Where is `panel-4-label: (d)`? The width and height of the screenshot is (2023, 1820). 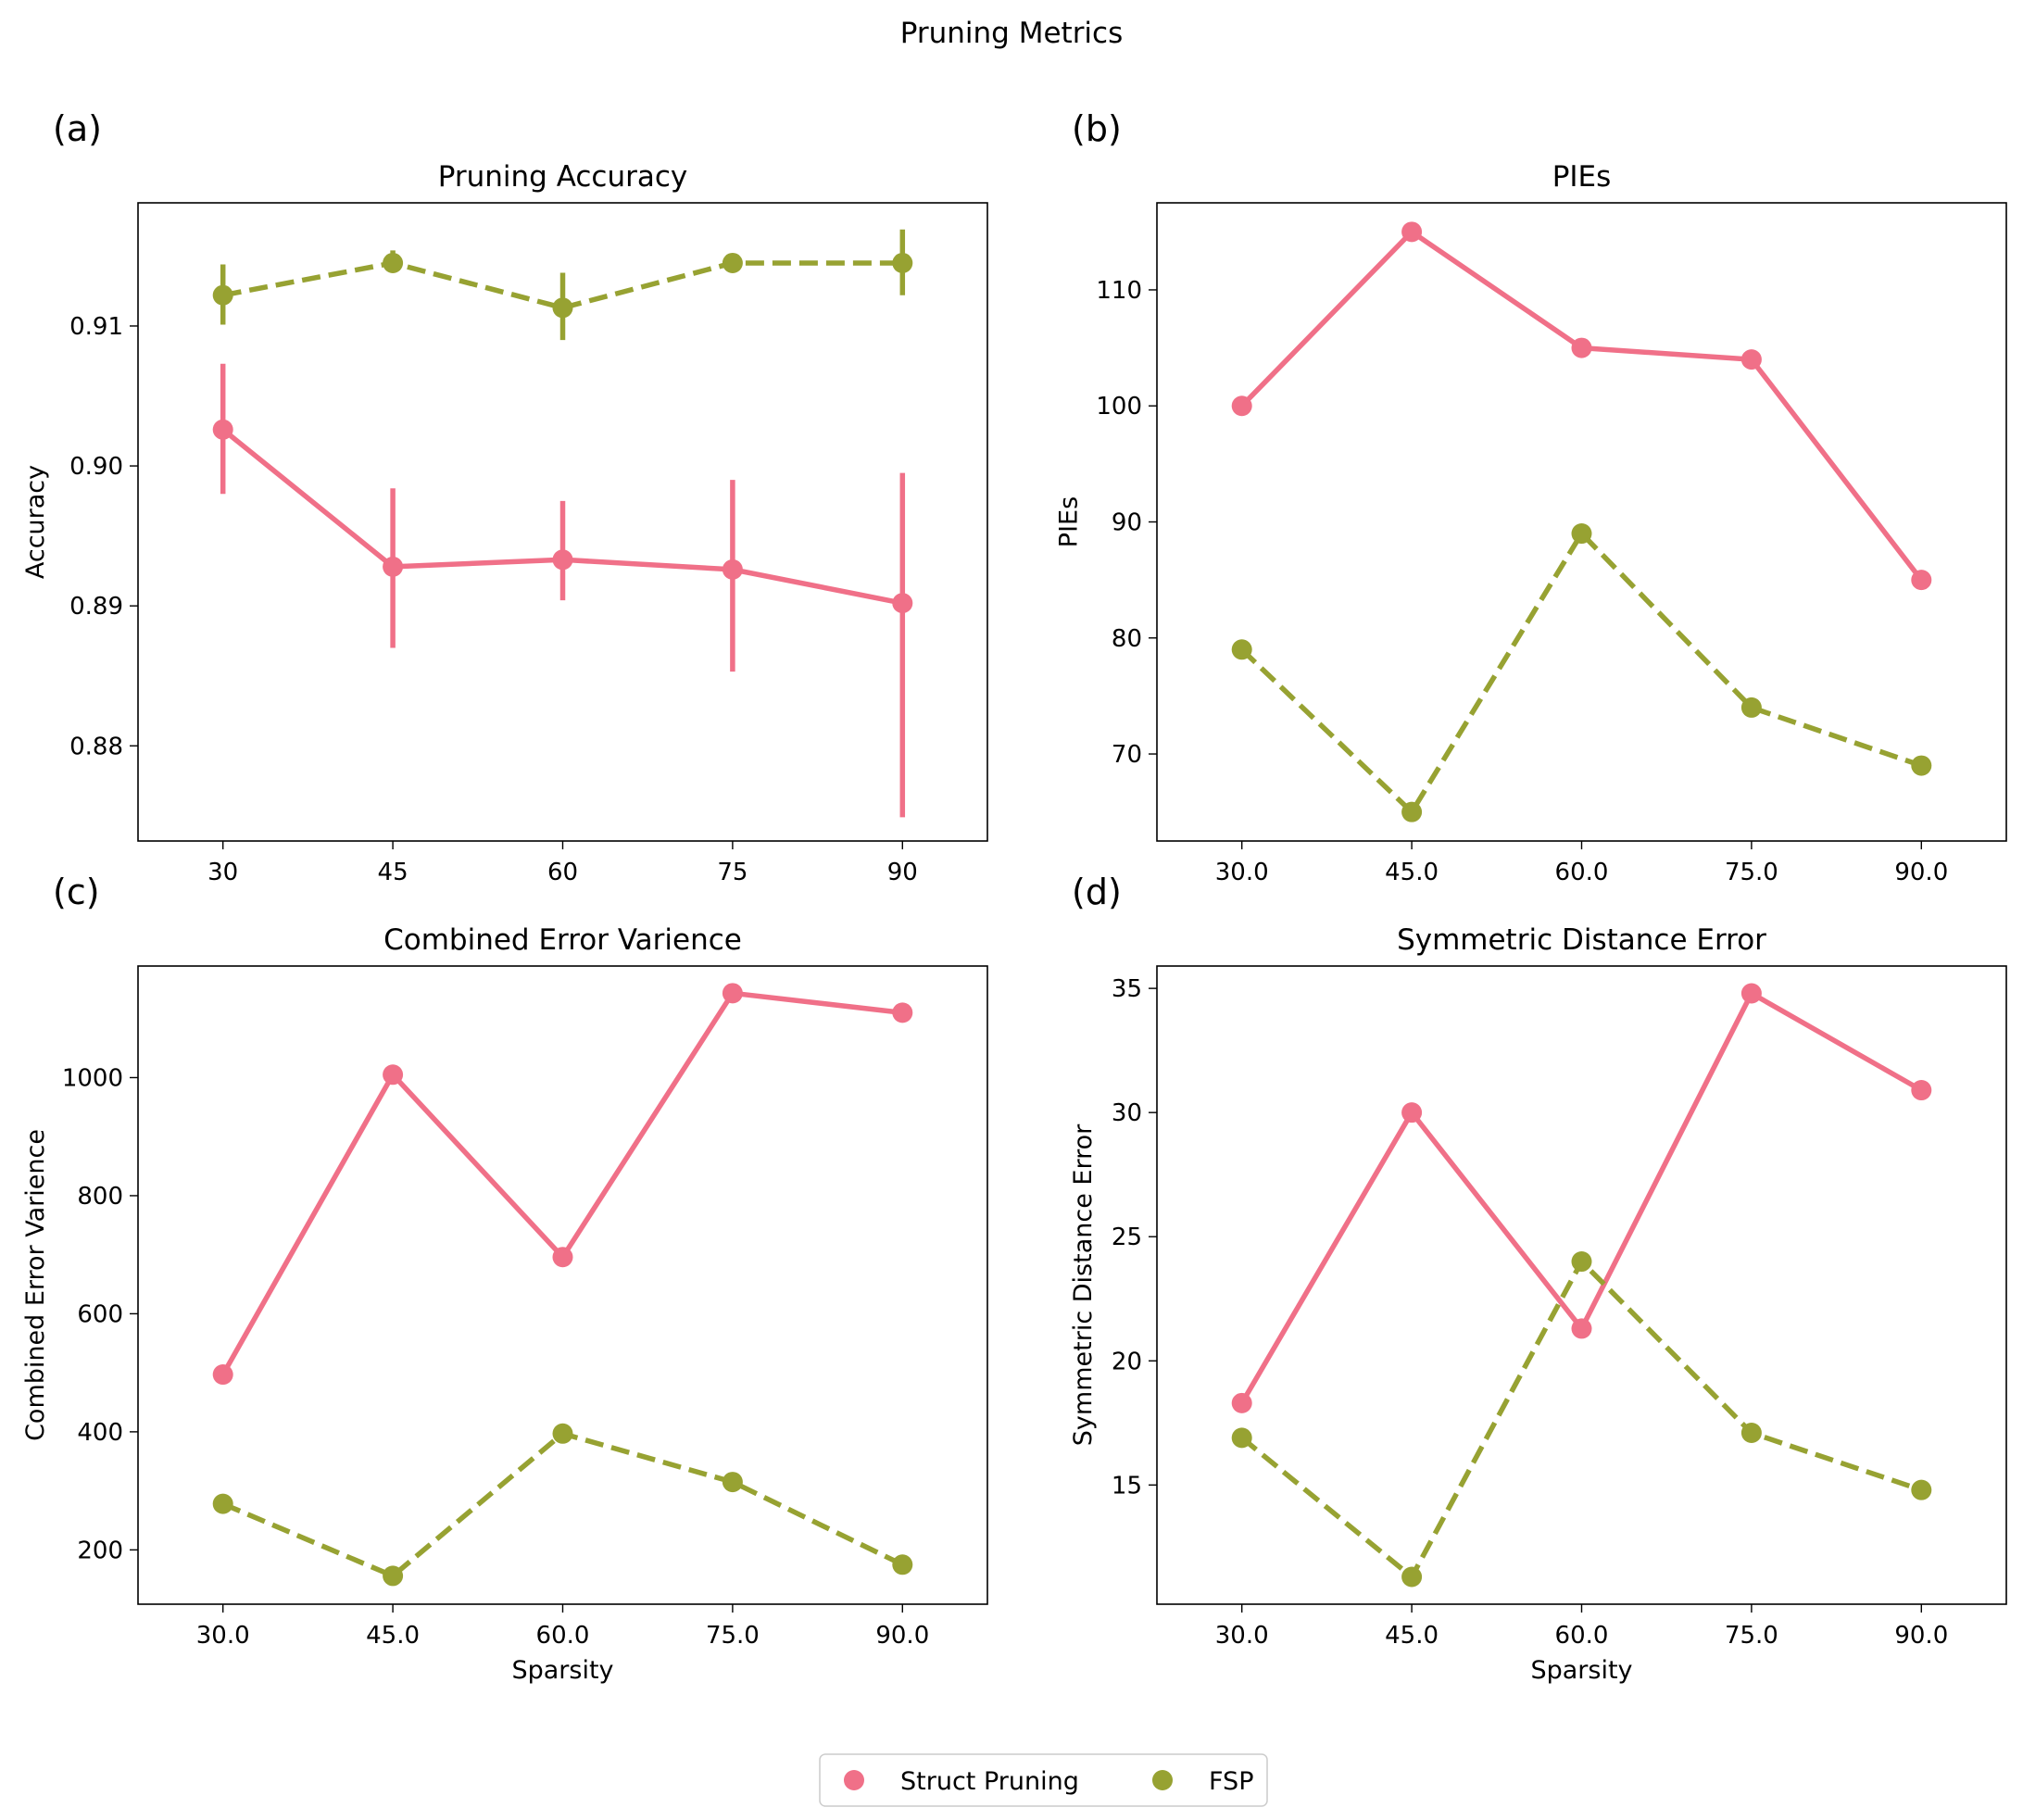
panel-4-label: (d) is located at coordinates (1097, 892).